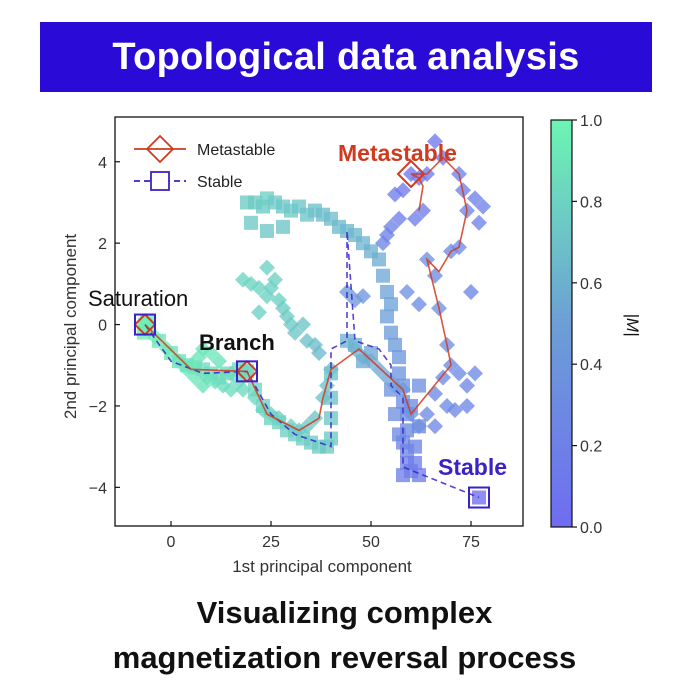 The height and width of the screenshot is (700, 689). Describe the element at coordinates (591, 284) in the screenshot. I see `colorbar-tick-label: 0.6` at that location.